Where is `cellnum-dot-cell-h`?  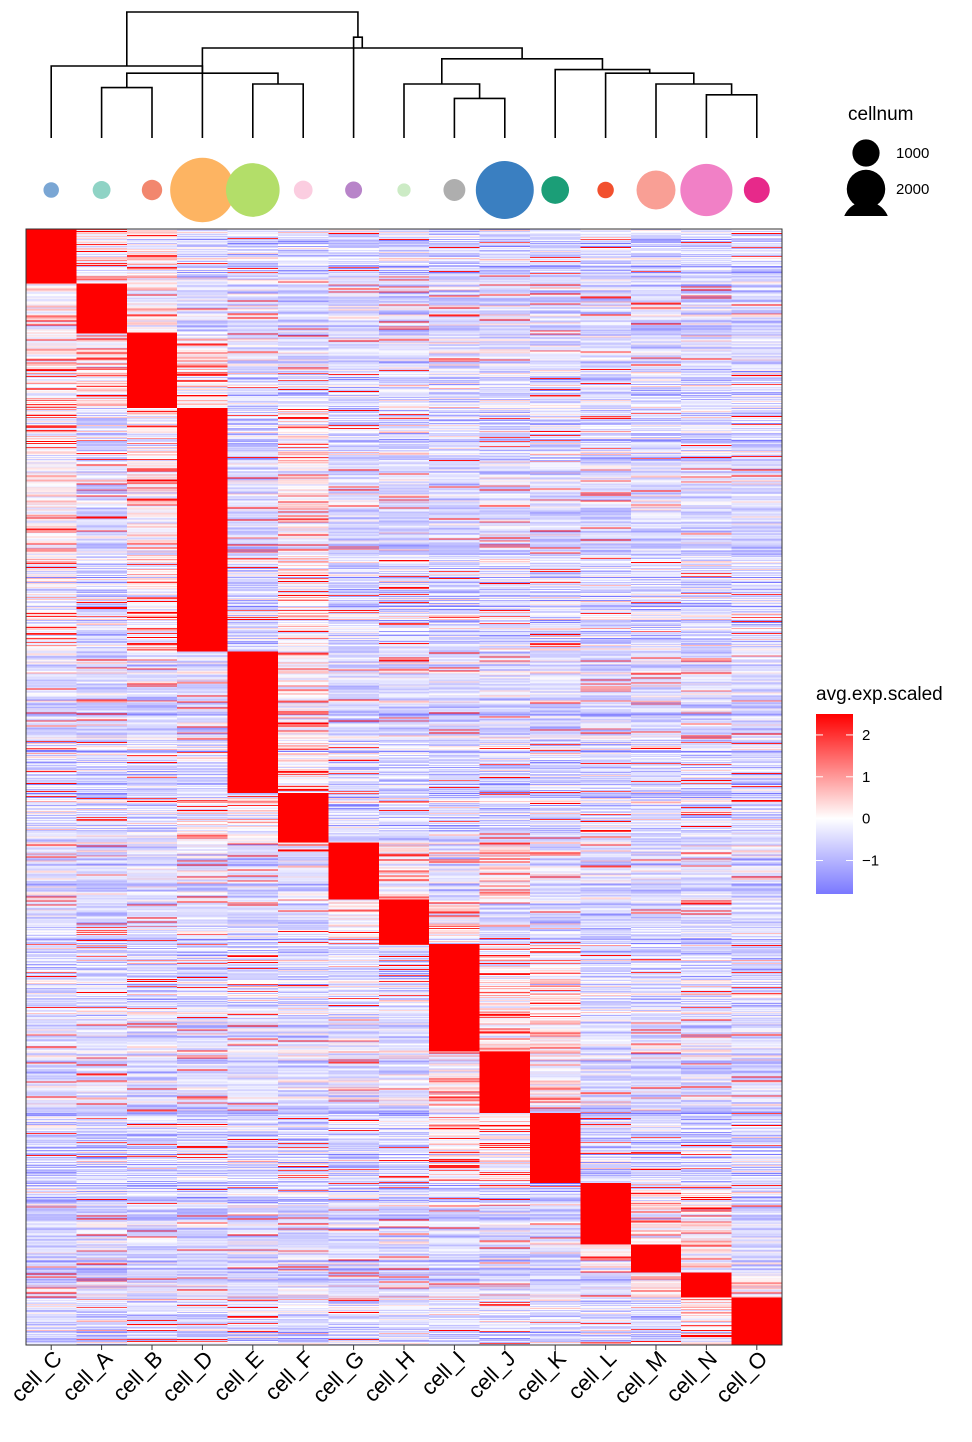 cellnum-dot-cell-h is located at coordinates (404, 190).